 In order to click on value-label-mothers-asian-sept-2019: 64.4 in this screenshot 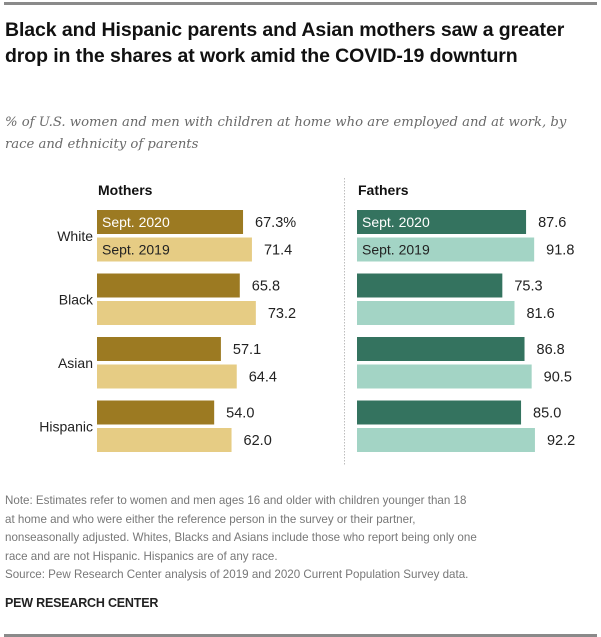, I will do `click(263, 378)`.